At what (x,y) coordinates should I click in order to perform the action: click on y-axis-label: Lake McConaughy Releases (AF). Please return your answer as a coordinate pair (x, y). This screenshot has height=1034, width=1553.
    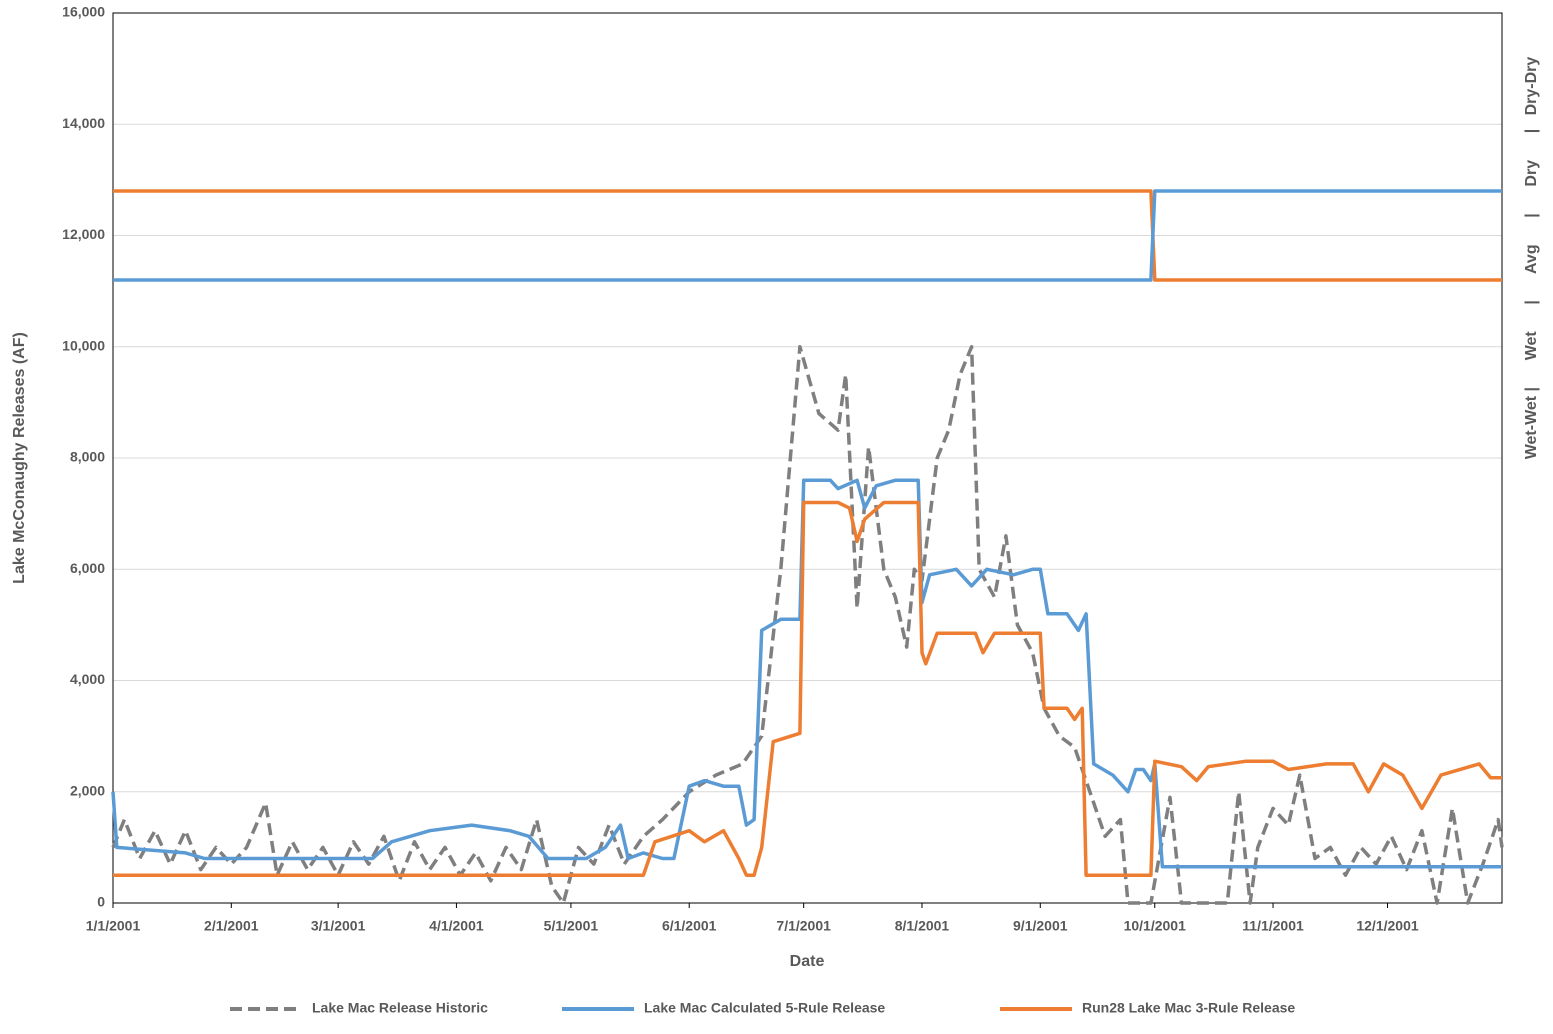
    Looking at the image, I should click on (19, 458).